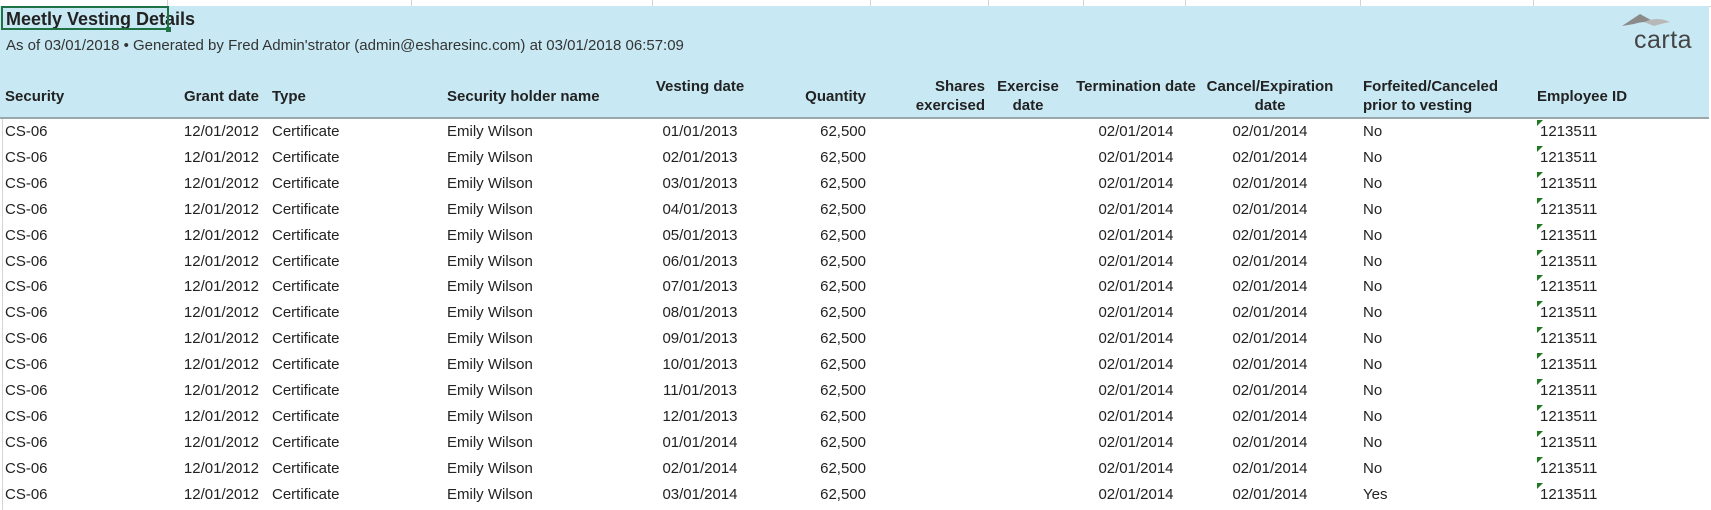  Describe the element at coordinates (700, 235) in the screenshot. I see `cell-vesting-date: 05/01/2013` at that location.